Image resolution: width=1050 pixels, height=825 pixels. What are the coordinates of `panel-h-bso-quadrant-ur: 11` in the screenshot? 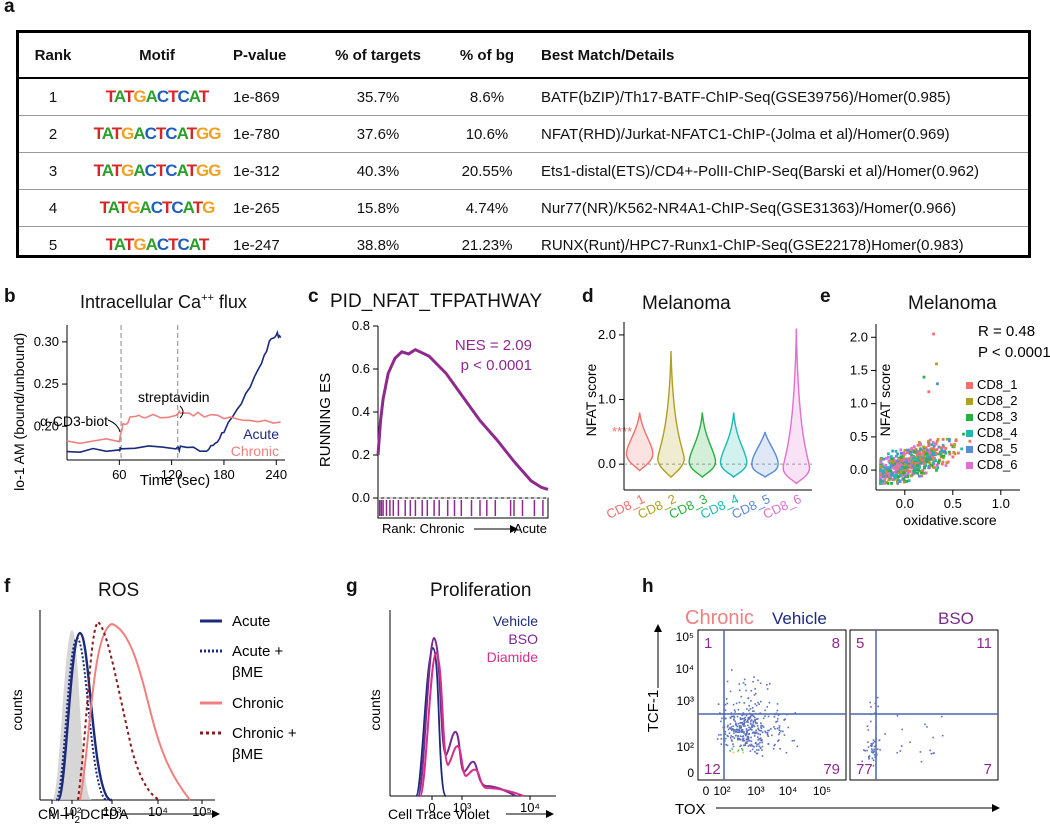 It's located at (984, 643).